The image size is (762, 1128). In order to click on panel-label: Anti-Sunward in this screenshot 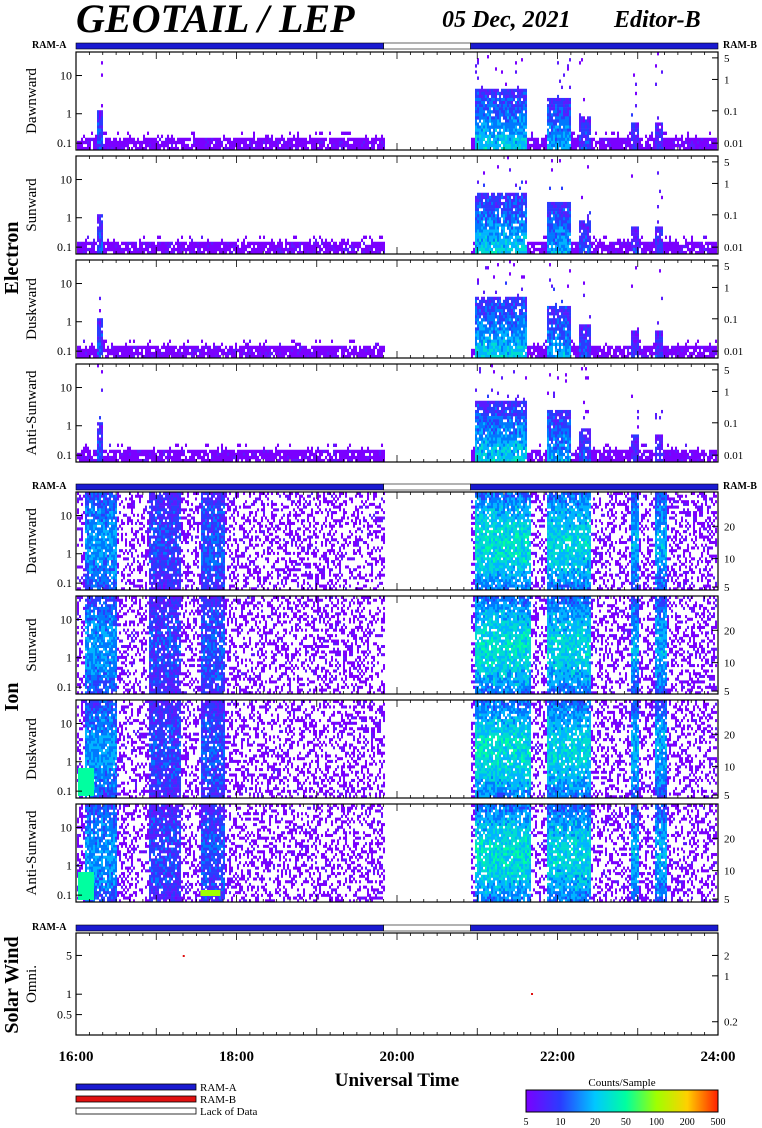, I will do `click(32, 412)`.